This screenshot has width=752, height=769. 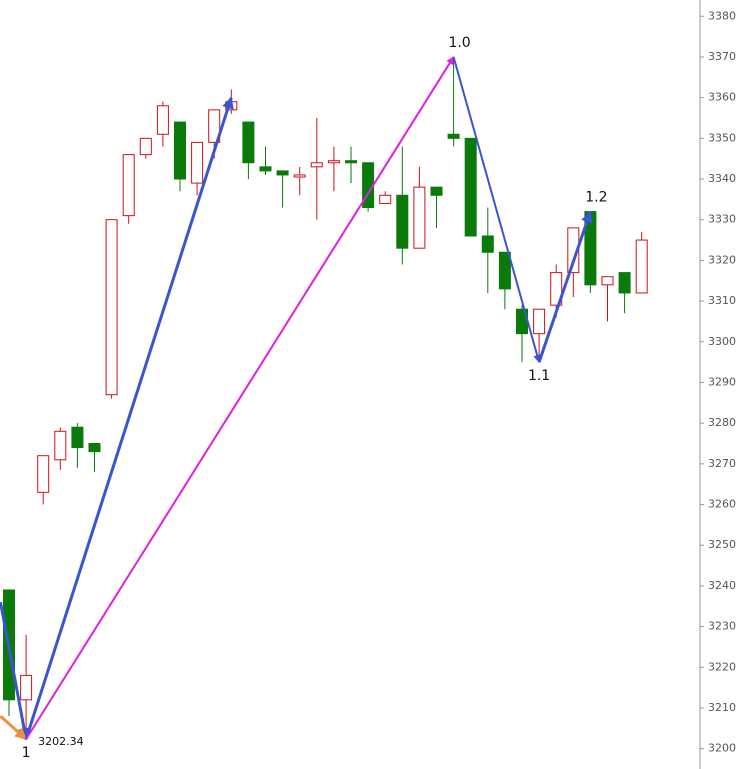 I want to click on y-tick-label: 3250, so click(x=722, y=544).